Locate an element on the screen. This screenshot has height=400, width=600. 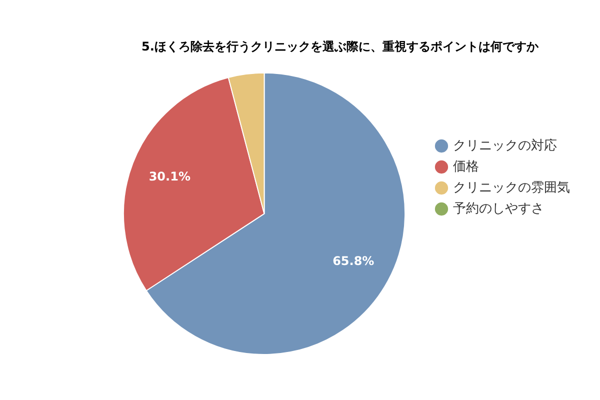
legend-label: 価格 is located at coordinates (466, 166).